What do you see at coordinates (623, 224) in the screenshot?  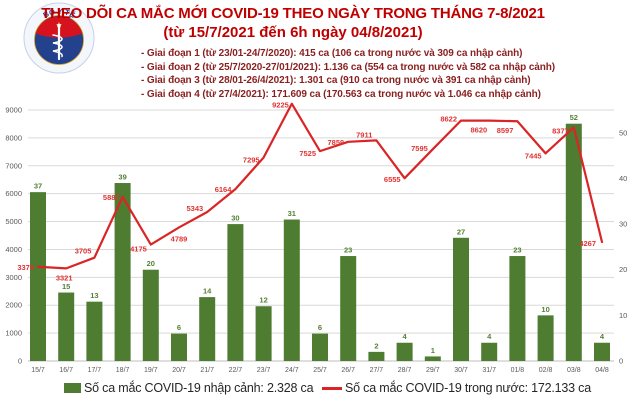 I see `right-axis-tick-label: 30` at bounding box center [623, 224].